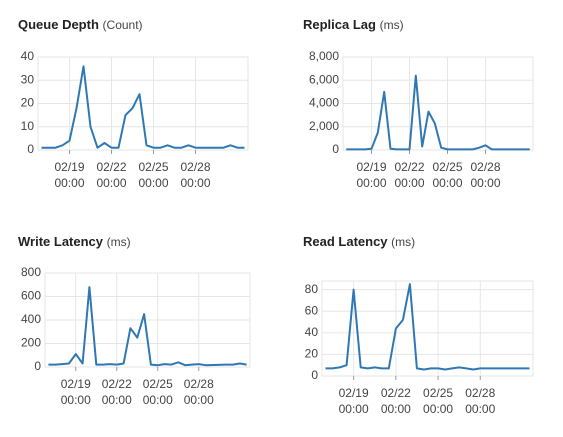  I want to click on chart-title: Queue Depth (Count), so click(80, 24).